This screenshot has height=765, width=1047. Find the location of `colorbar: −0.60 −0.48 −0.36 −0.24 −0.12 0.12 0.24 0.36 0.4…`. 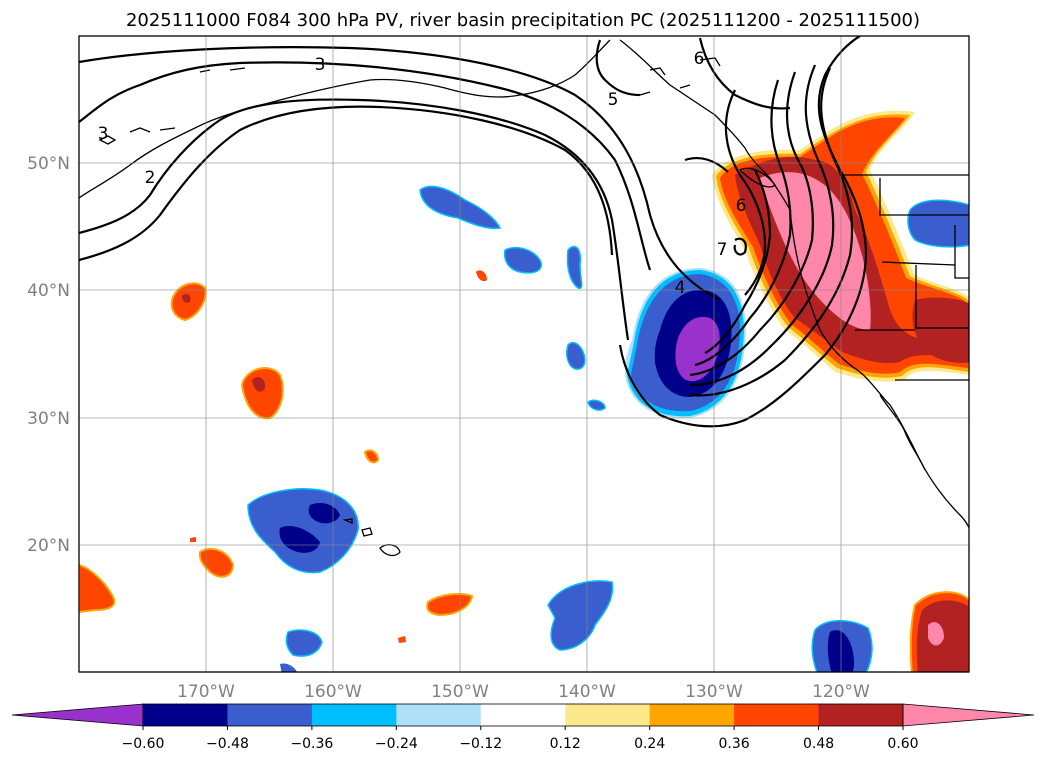

colorbar: −0.60 −0.48 −0.36 −0.24 −0.12 0.12 0.24 0.36 0.4… is located at coordinates (523, 727).